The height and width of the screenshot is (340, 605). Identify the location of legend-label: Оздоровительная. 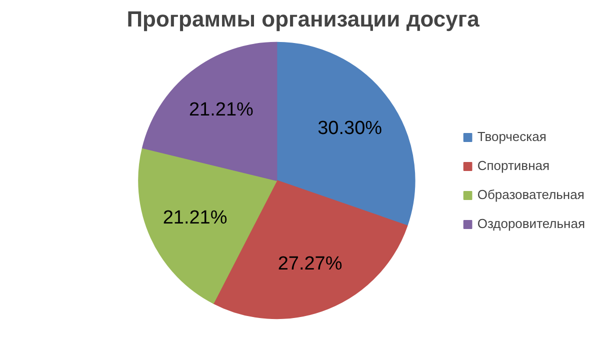
(531, 223).